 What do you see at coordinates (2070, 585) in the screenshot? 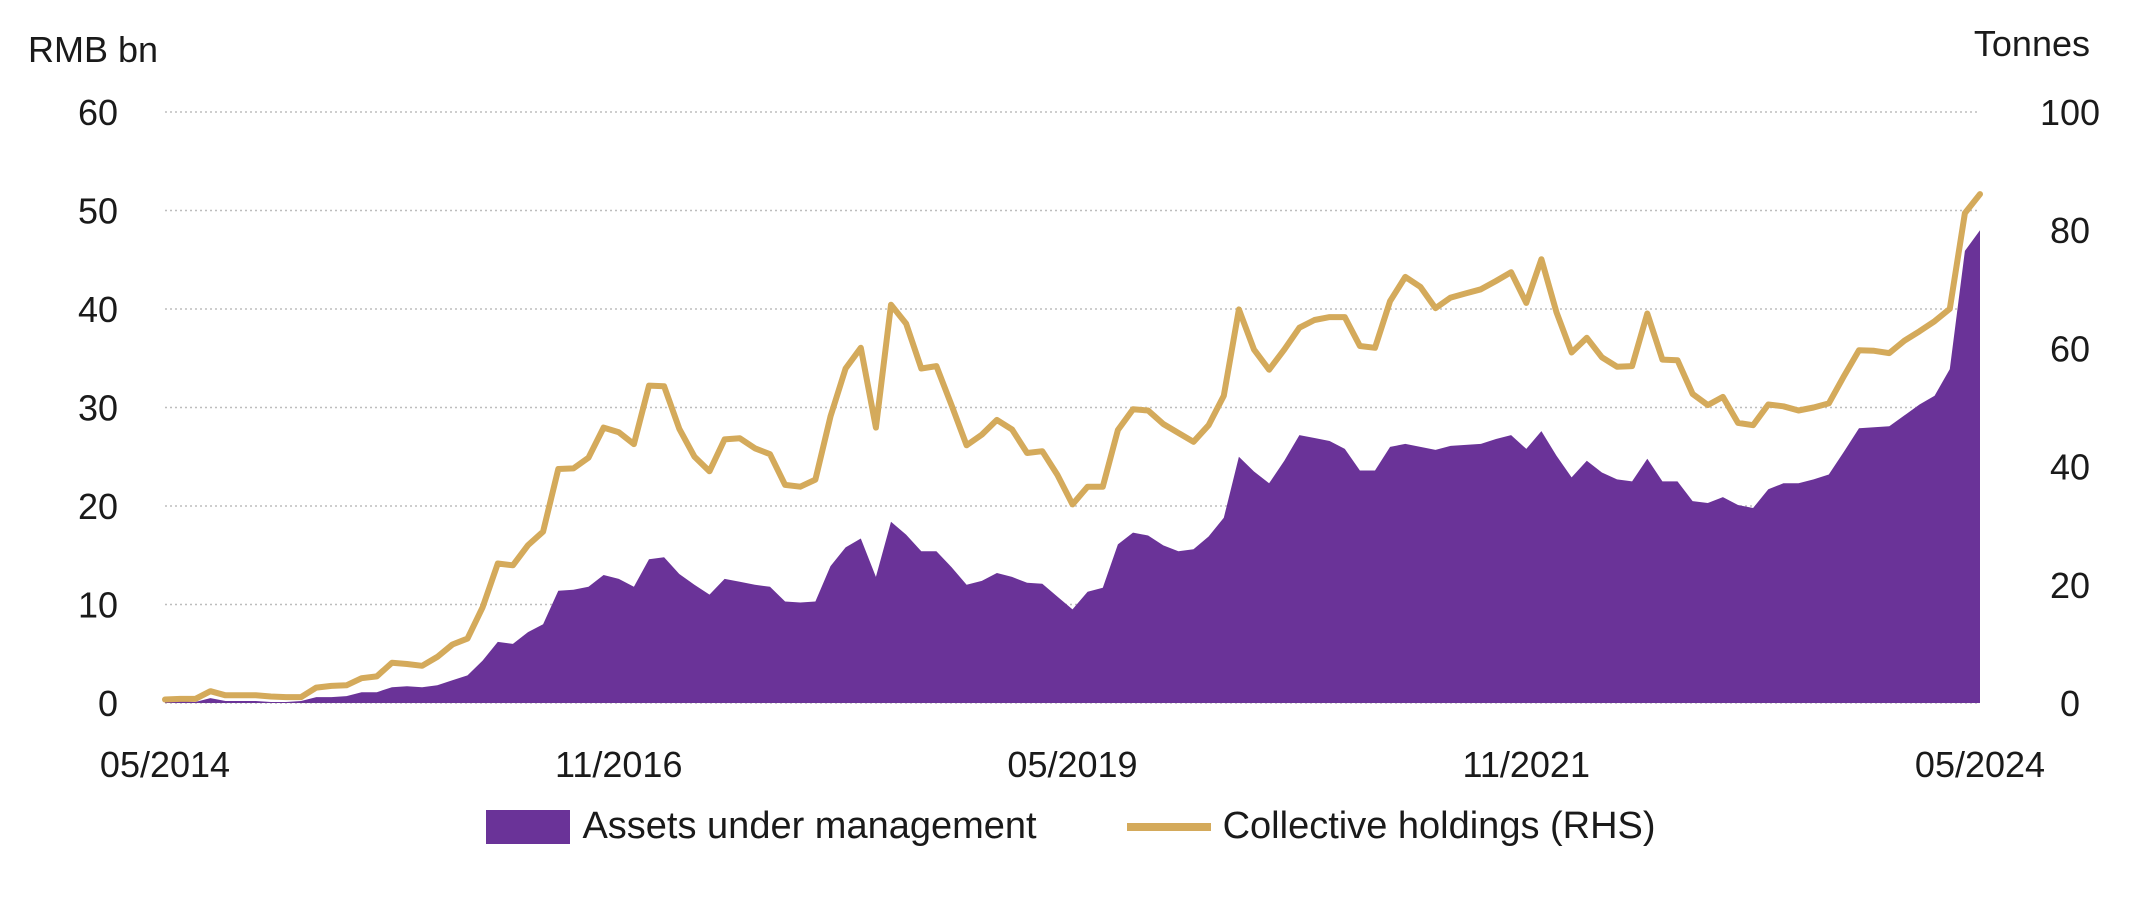
I see `right-tick-label: 20` at bounding box center [2070, 585].